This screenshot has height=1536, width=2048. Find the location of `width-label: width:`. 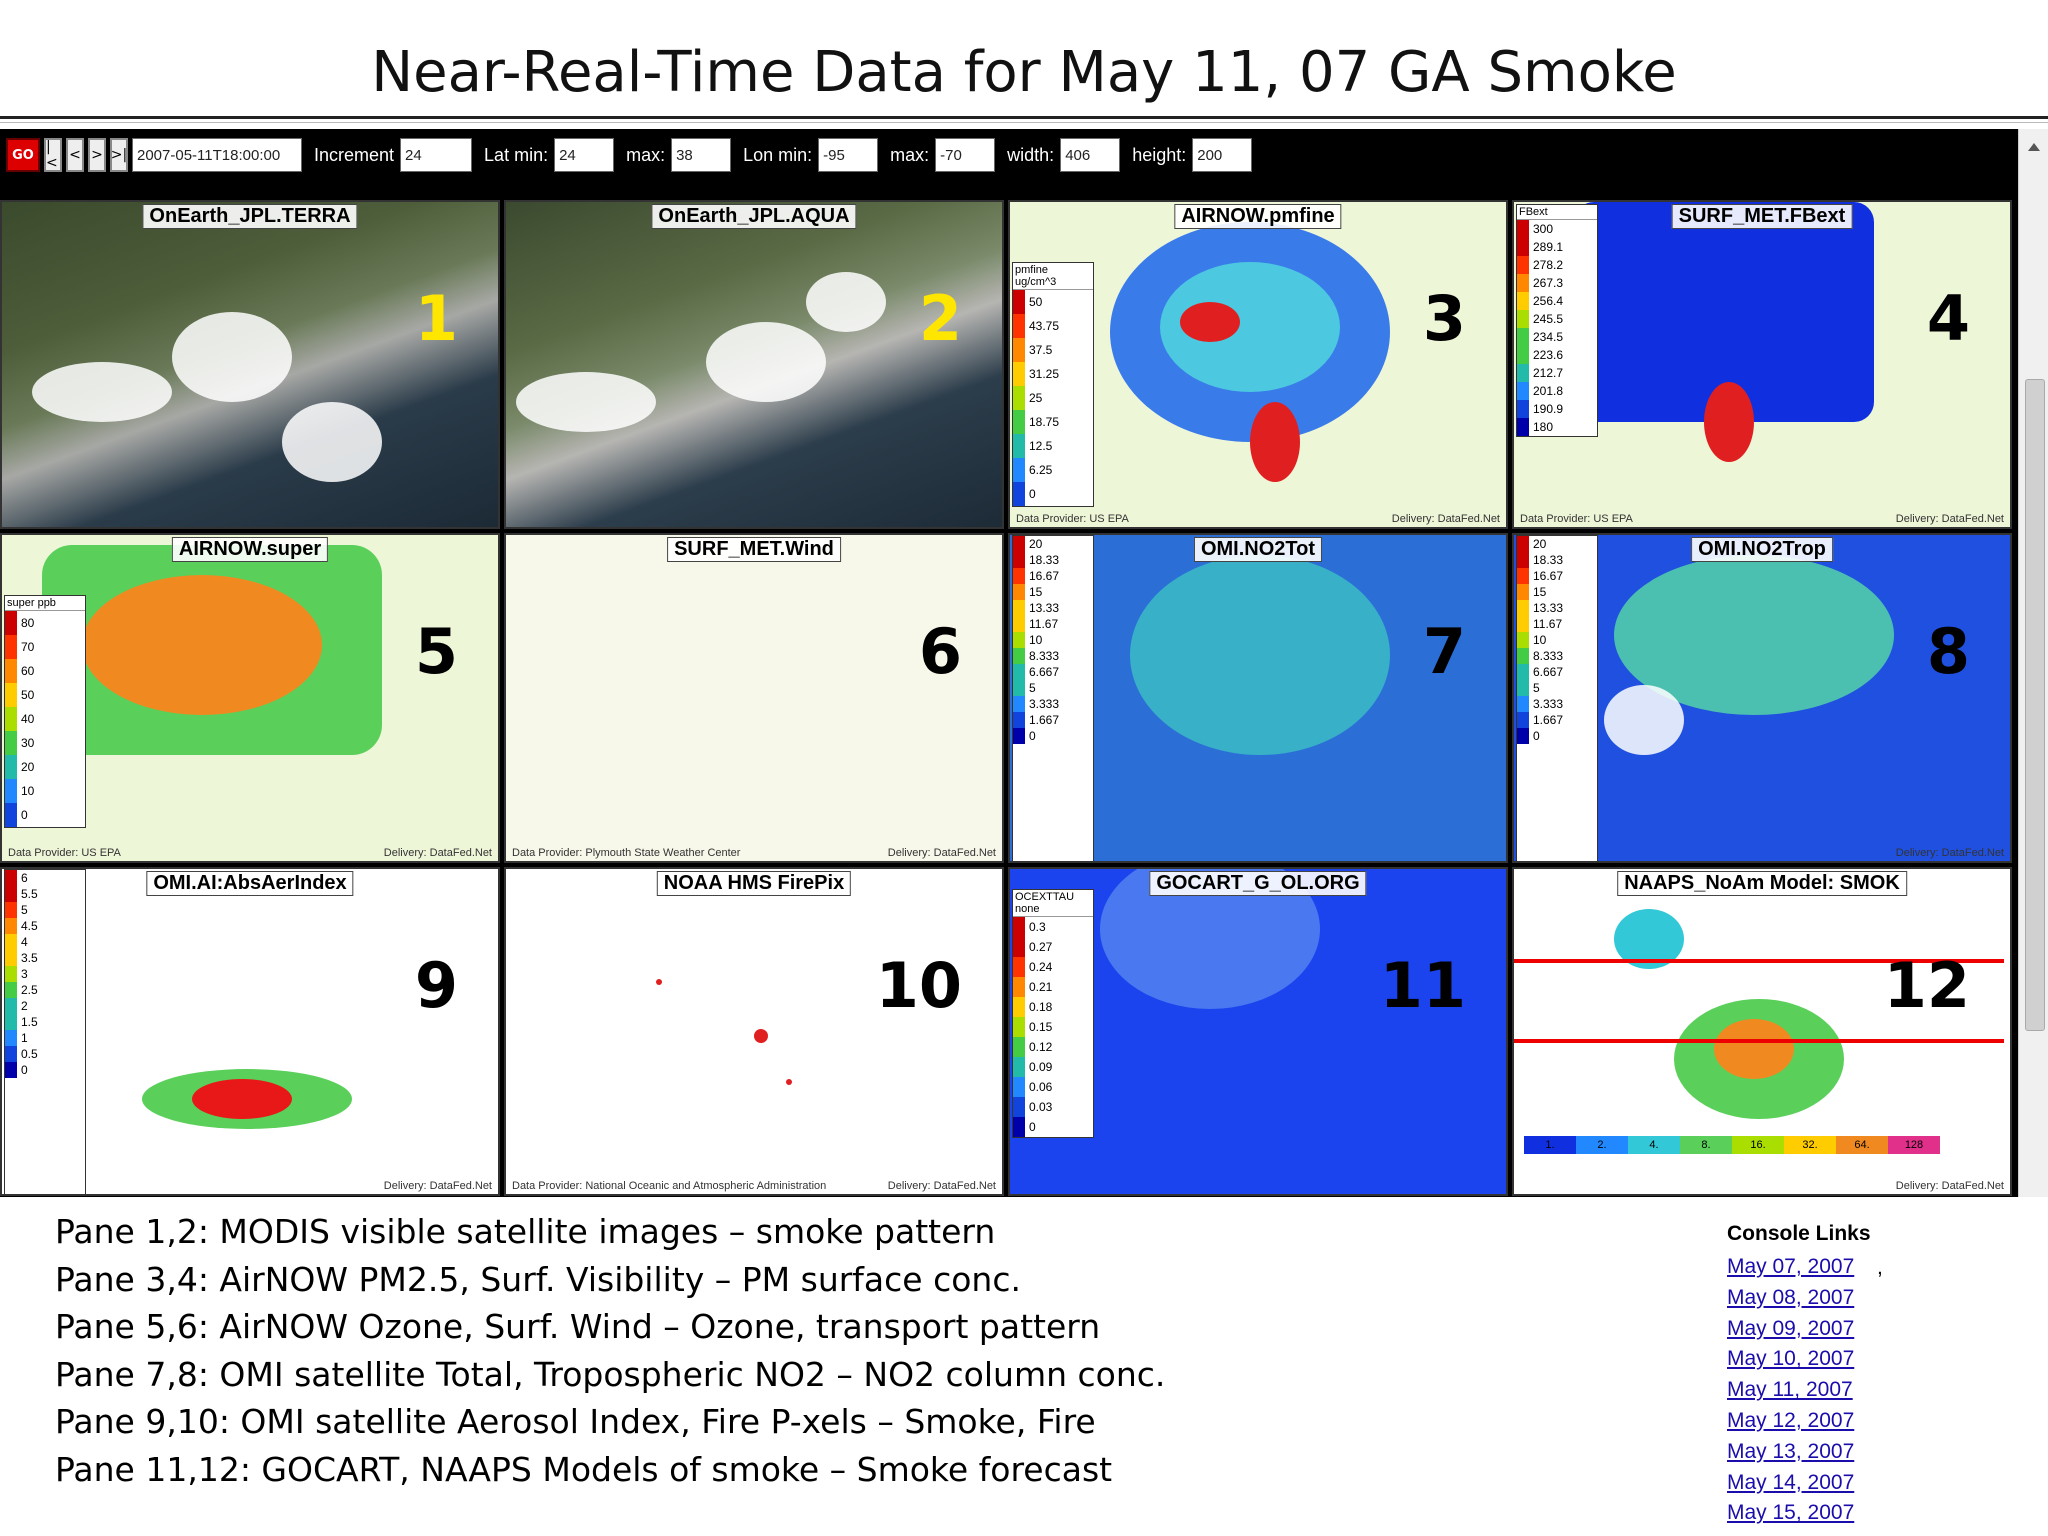

width-label: width: is located at coordinates (1031, 154).